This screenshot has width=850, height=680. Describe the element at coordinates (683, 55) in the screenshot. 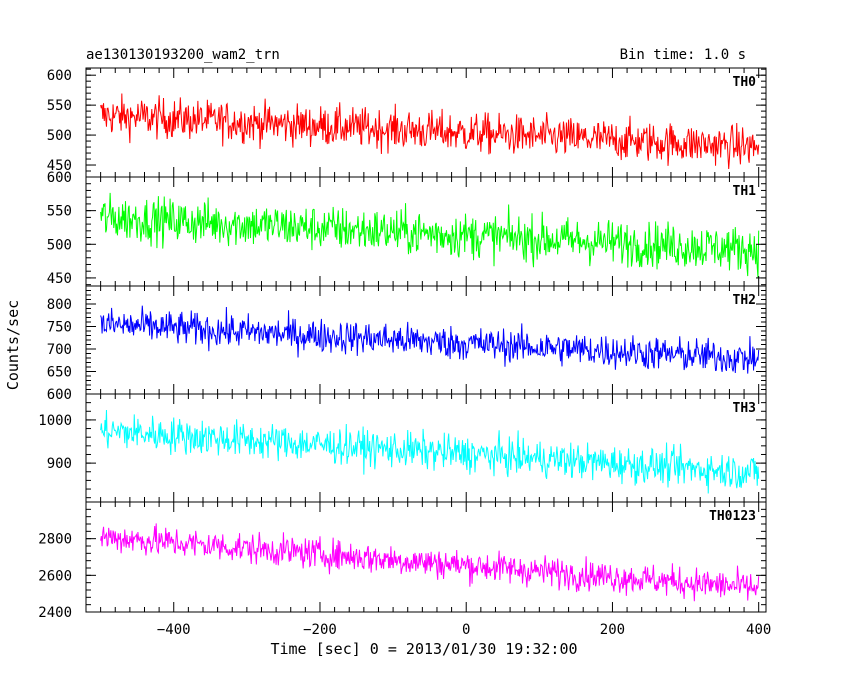

I see `chart-title-right: Bin time: 1.0 s` at that location.